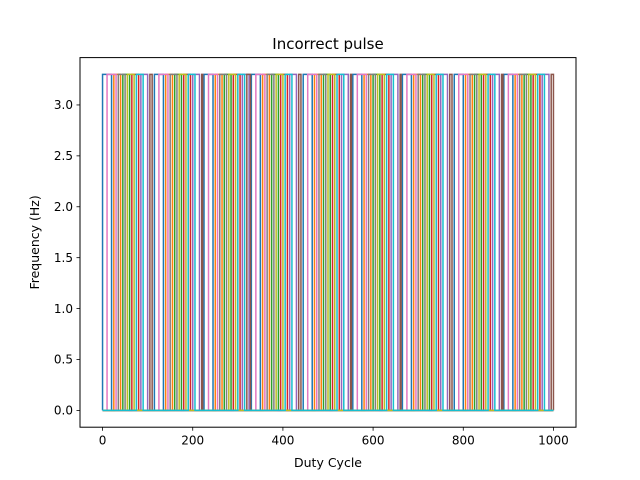 This screenshot has width=640, height=480. What do you see at coordinates (63, 411) in the screenshot?
I see `y-tick-label: 0.0` at bounding box center [63, 411].